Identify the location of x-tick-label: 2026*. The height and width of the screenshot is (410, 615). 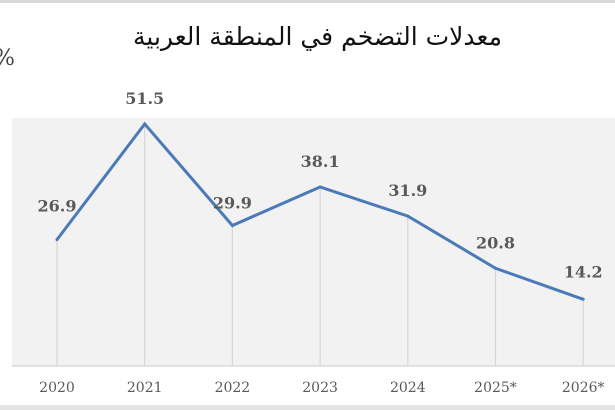
(583, 388).